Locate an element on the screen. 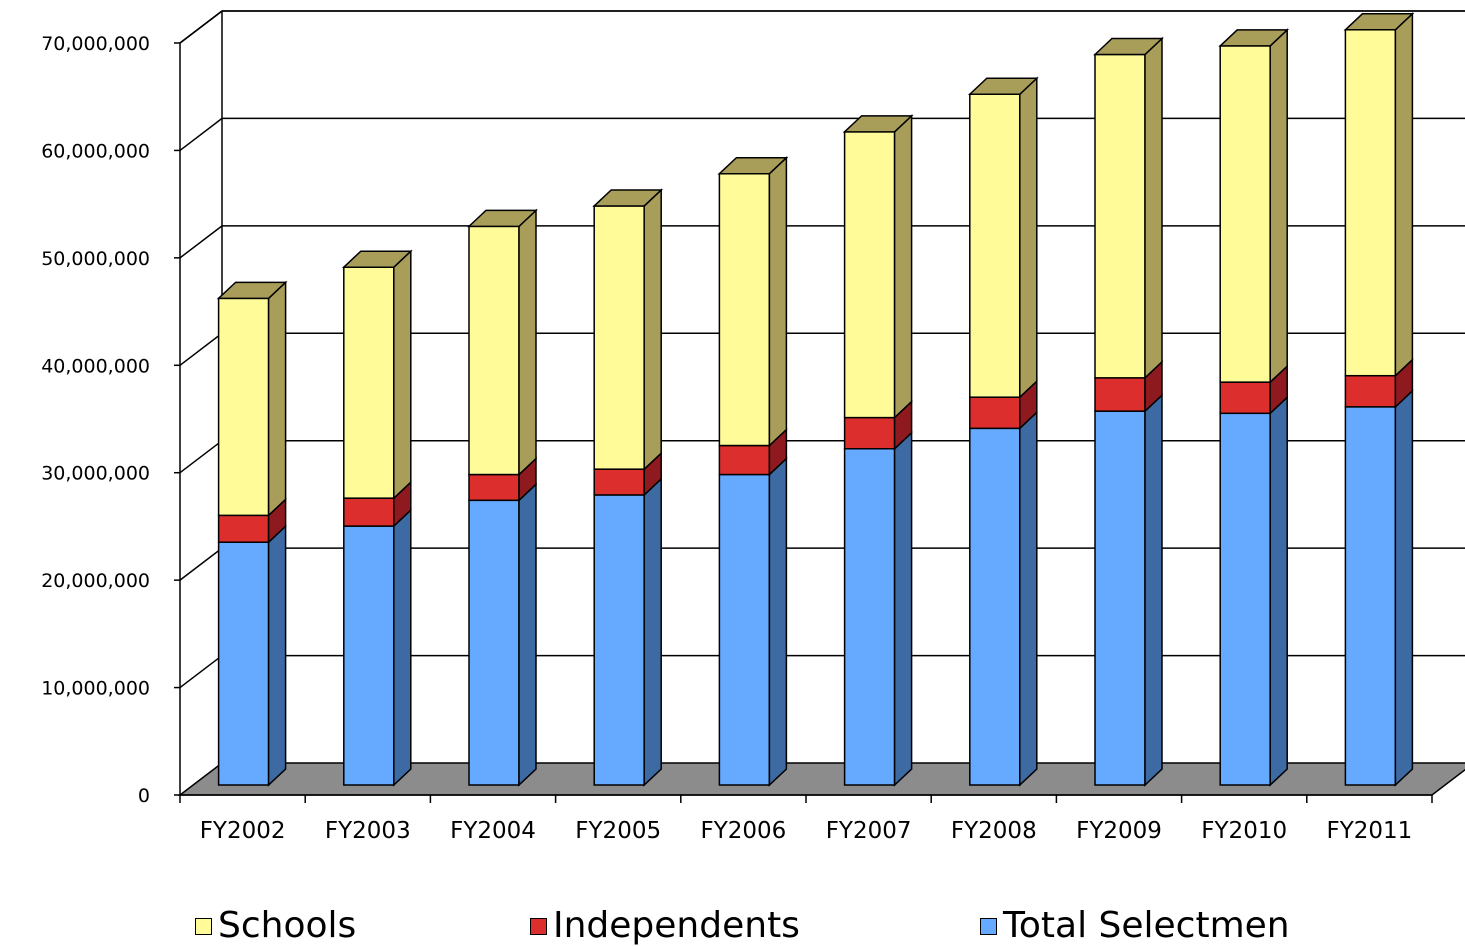 This screenshot has height=947, width=1465. bar-side-total-selectmen-fy2007 is located at coordinates (903, 609).